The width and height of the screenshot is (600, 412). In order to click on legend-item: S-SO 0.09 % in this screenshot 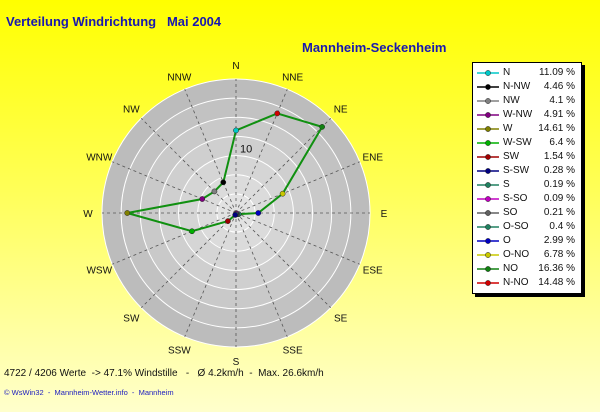, I will do `click(527, 199)`.